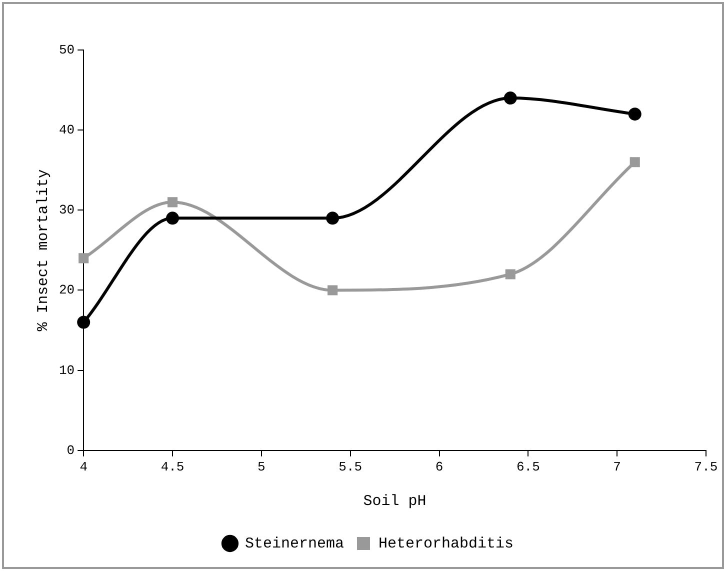 The image size is (726, 571). I want to click on legend-label: Heterorhabditis, so click(446, 543).